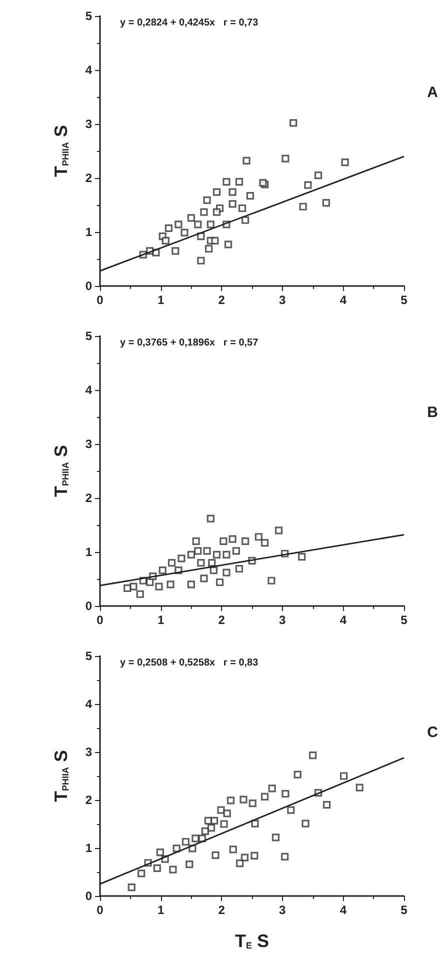 Image resolution: width=446 pixels, height=961 pixels. What do you see at coordinates (189, 343) in the screenshot?
I see `annotation: y = 0,3765 + 0,1896x r = 0,57` at bounding box center [189, 343].